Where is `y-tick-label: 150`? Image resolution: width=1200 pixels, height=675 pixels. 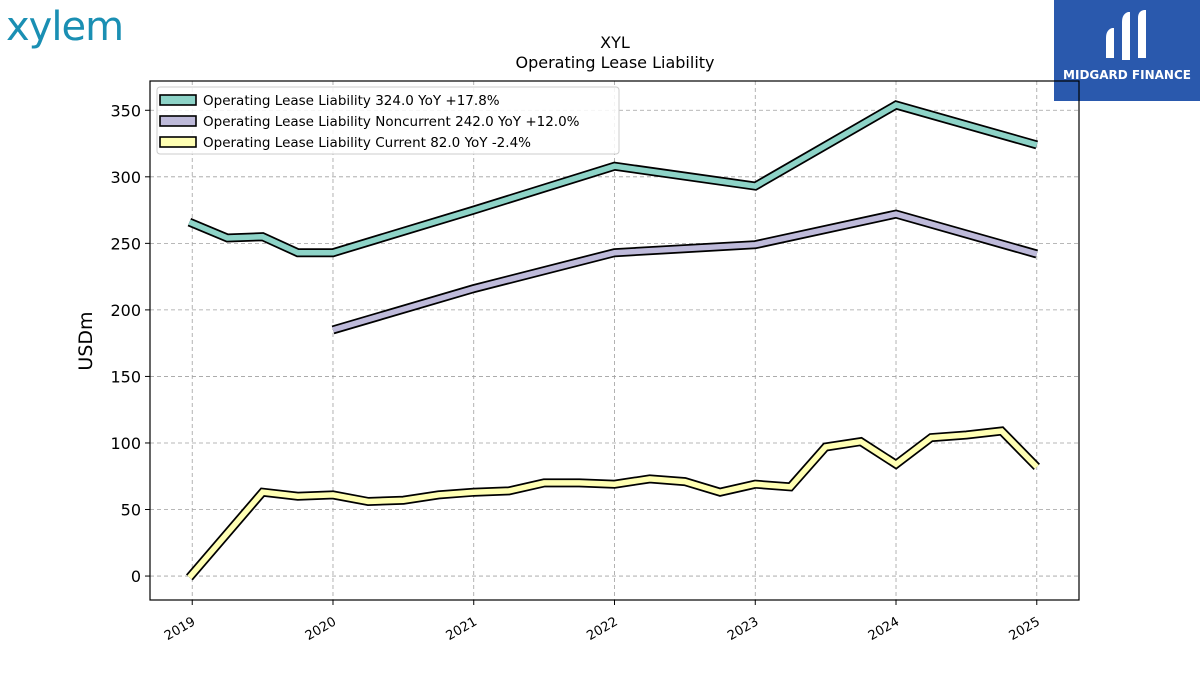 y-tick-label: 150 is located at coordinates (125, 376).